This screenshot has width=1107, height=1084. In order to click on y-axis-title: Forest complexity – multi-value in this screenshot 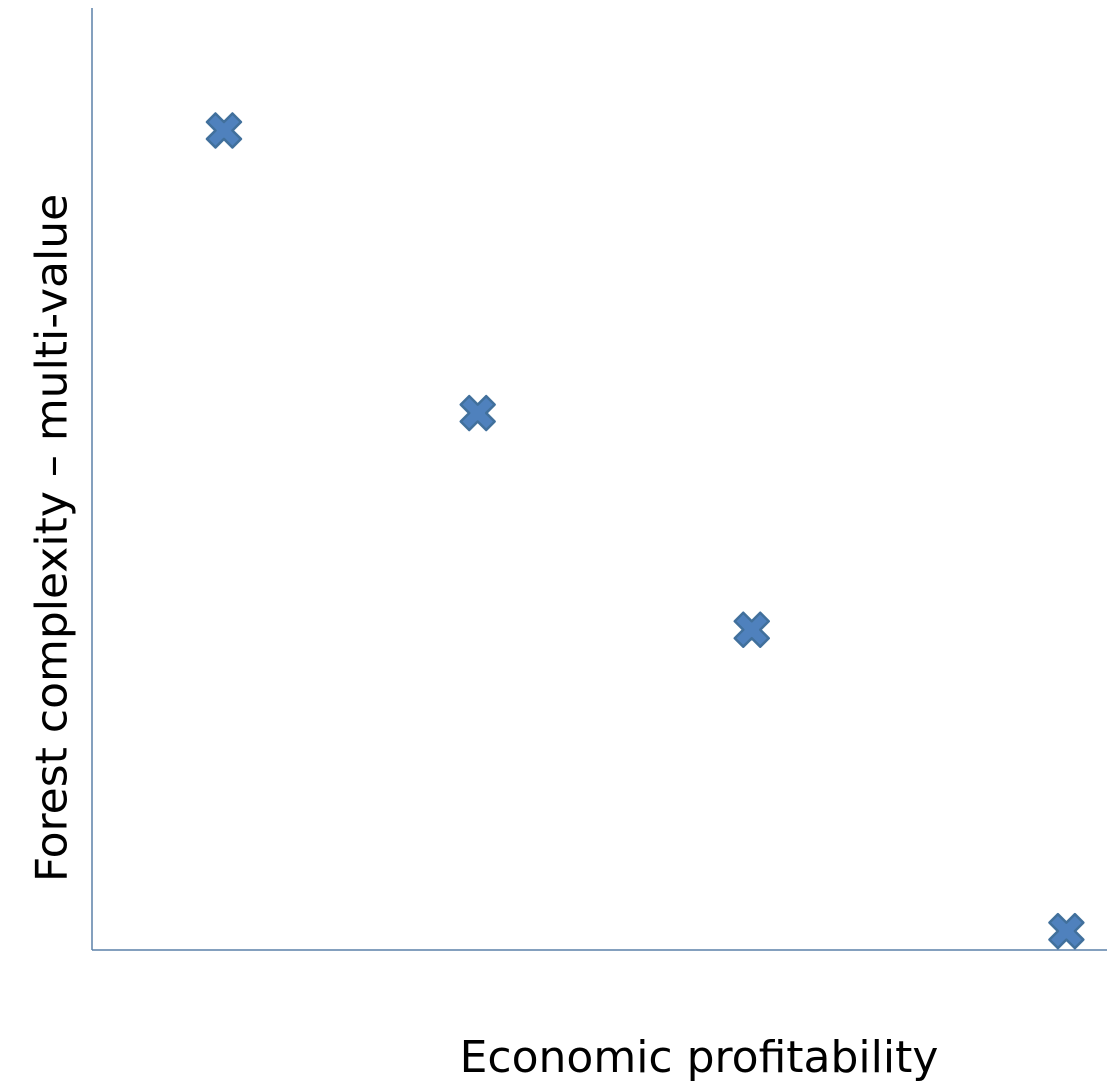, I will do `click(52, 538)`.